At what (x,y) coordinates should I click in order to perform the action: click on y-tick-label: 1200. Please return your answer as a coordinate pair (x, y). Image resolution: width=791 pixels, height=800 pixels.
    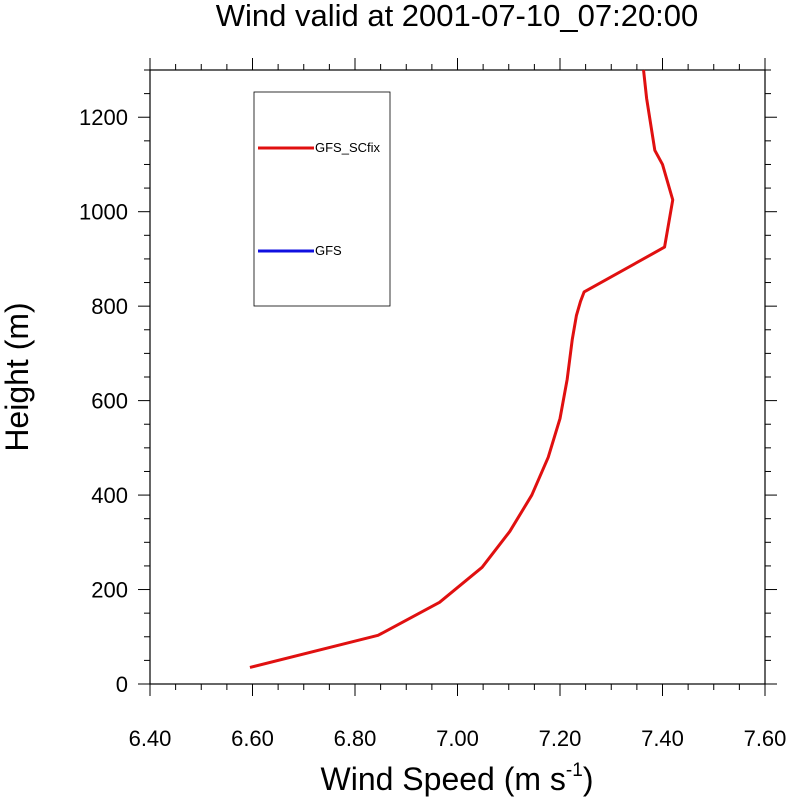
    Looking at the image, I should click on (103, 117).